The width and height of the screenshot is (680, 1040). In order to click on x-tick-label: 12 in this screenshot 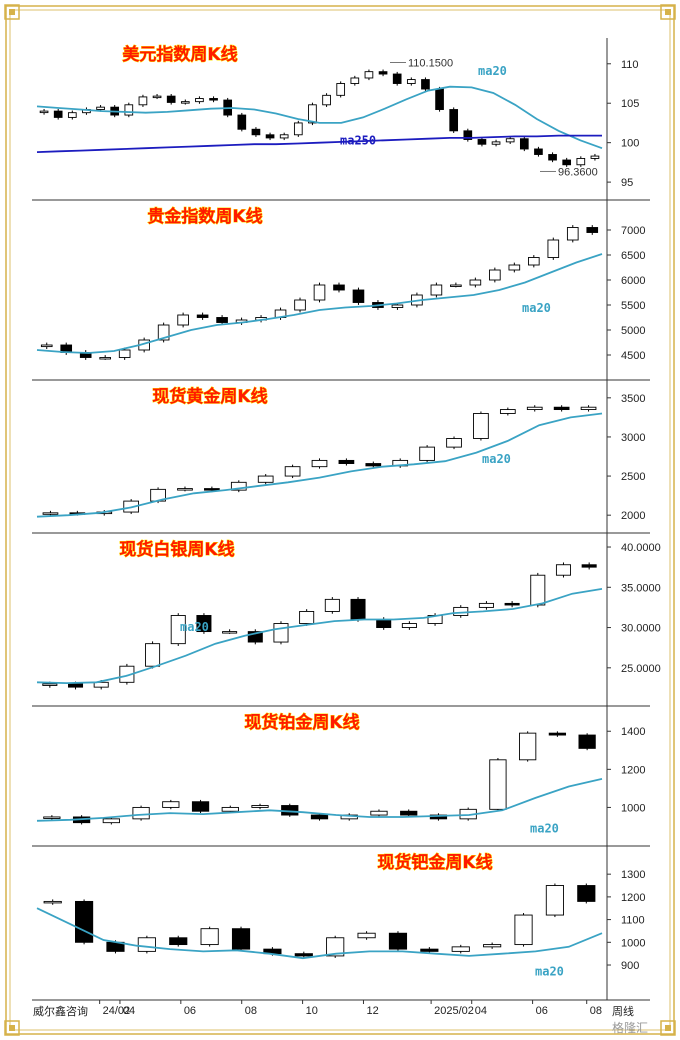, I will do `click(372, 1011)`.